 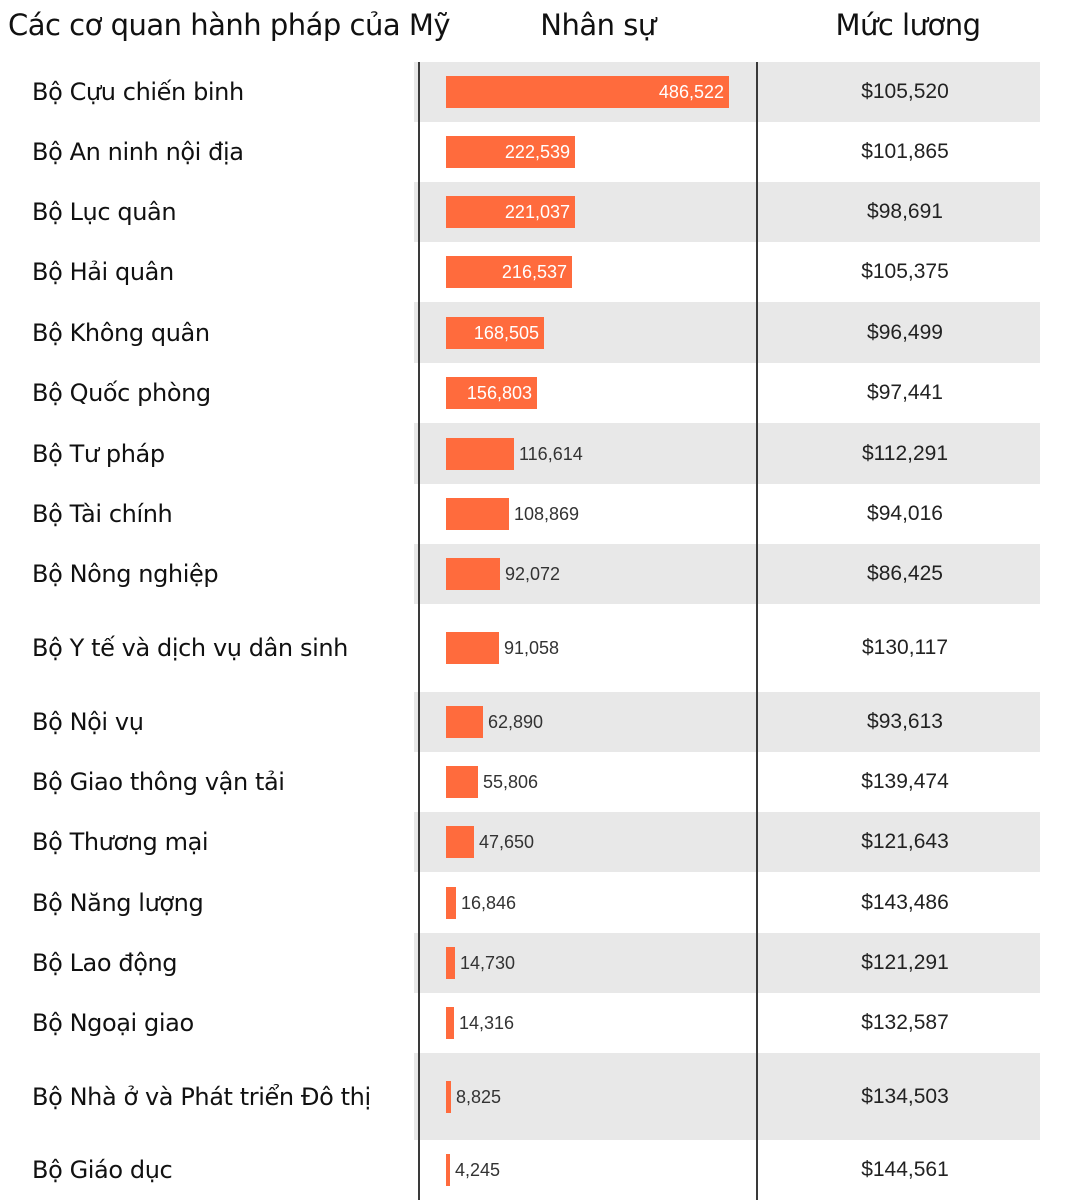 I want to click on staff-value-label: 92,072, so click(x=533, y=574).